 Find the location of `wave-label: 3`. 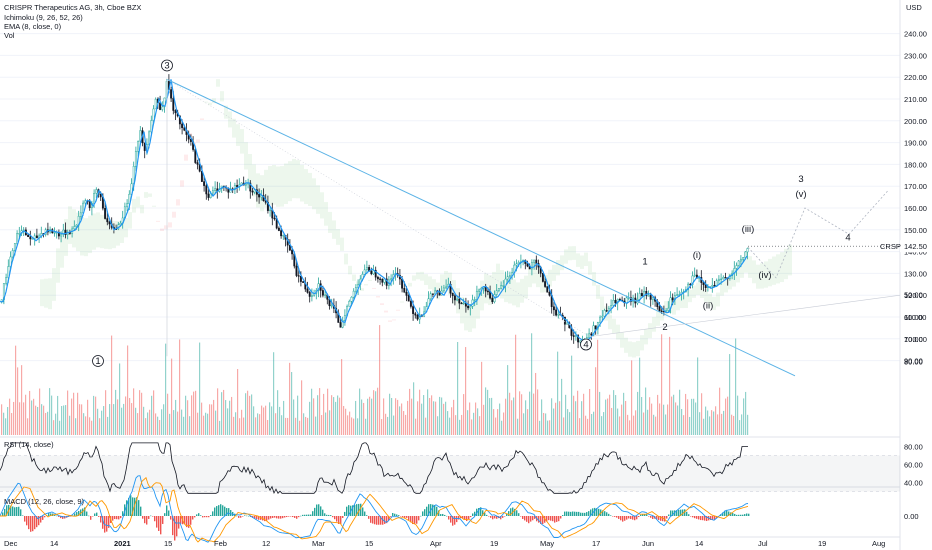

wave-label: 3 is located at coordinates (800, 179).